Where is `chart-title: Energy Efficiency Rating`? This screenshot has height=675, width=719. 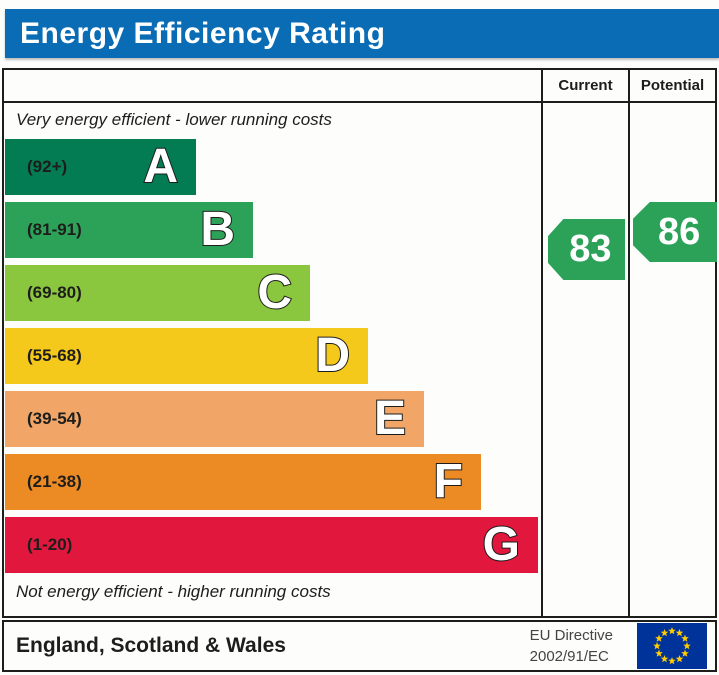
chart-title: Energy Efficiency Rating is located at coordinates (203, 33).